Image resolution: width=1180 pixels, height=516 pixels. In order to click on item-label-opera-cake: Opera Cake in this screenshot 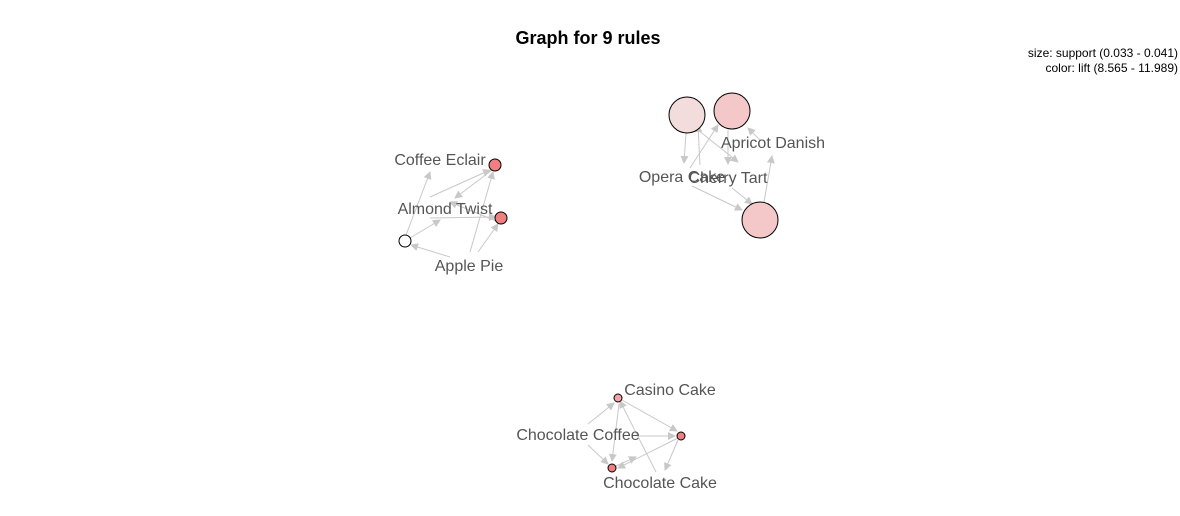, I will do `click(682, 177)`.